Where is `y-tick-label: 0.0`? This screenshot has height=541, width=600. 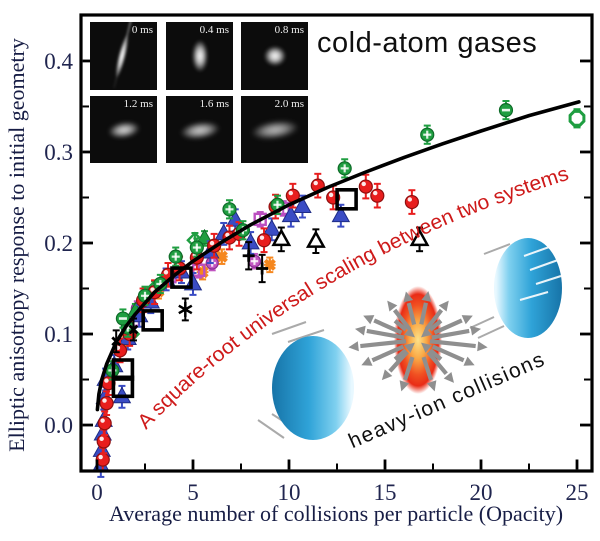 y-tick-label: 0.0 is located at coordinates (58, 425).